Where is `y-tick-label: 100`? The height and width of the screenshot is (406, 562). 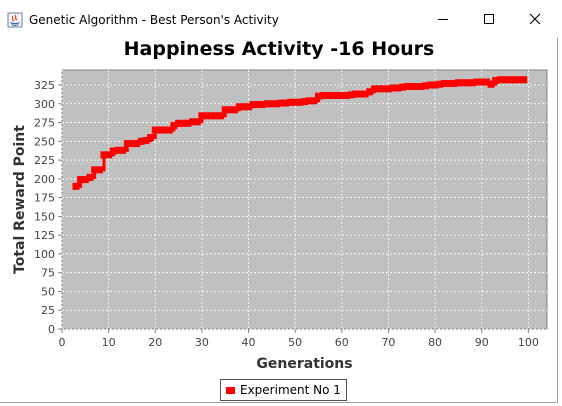 y-tick-label: 100 is located at coordinates (44, 254).